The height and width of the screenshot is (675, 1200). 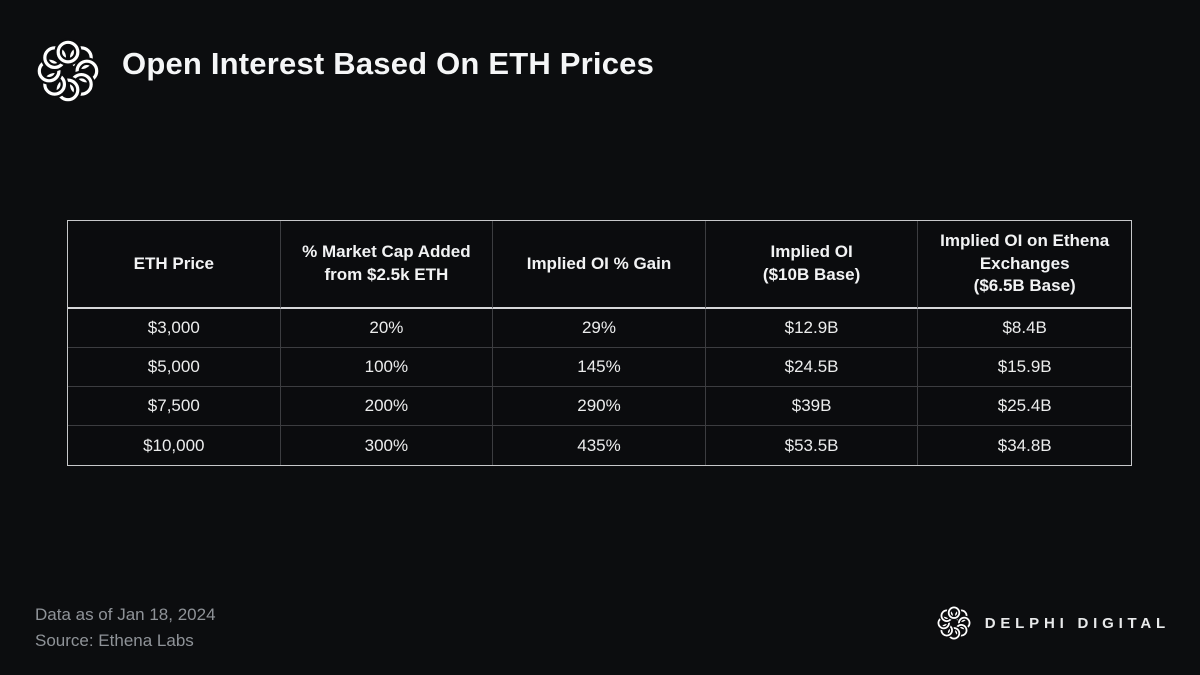 I want to click on table-cell: 435%, so click(x=599, y=445).